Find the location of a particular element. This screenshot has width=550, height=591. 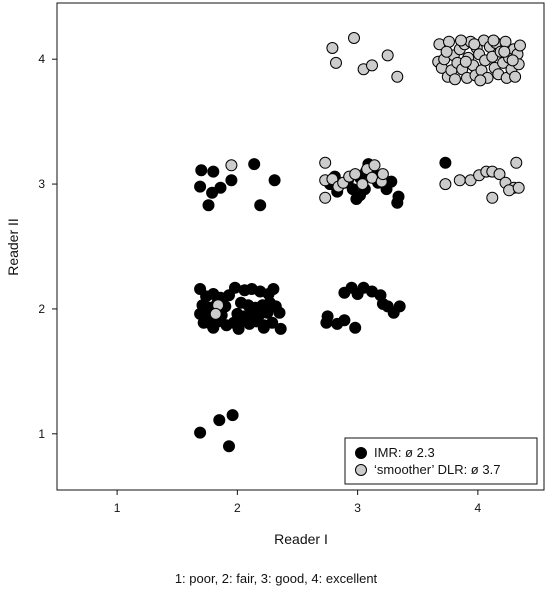

y-axis-label: Reader II is located at coordinates (13, 247).